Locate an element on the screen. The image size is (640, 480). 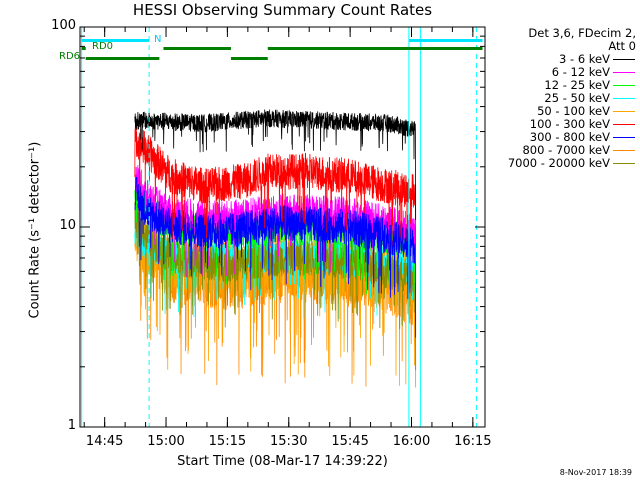
x-axis-label: Start Time (08-Mar-17 14:39:22) is located at coordinates (282, 461).